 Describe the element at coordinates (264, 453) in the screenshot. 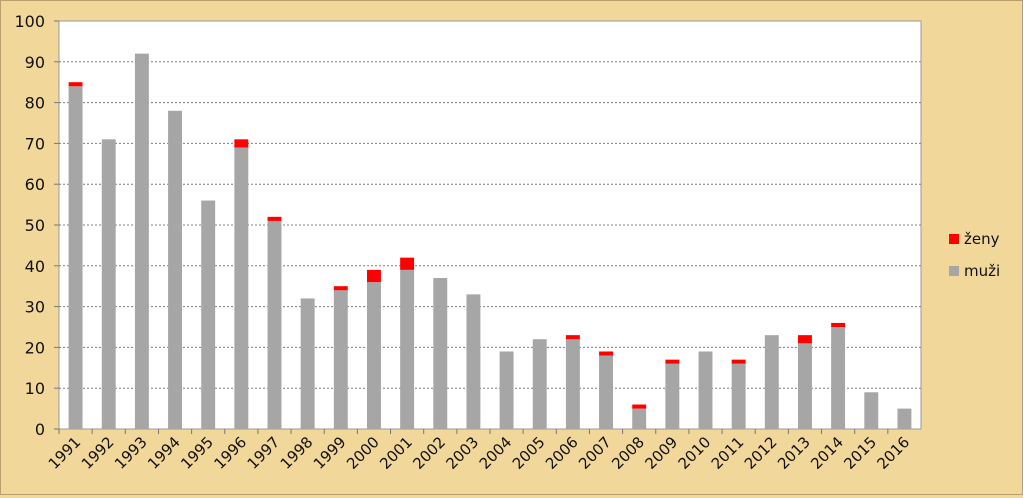

I see `x-tick-label: 1997` at that location.